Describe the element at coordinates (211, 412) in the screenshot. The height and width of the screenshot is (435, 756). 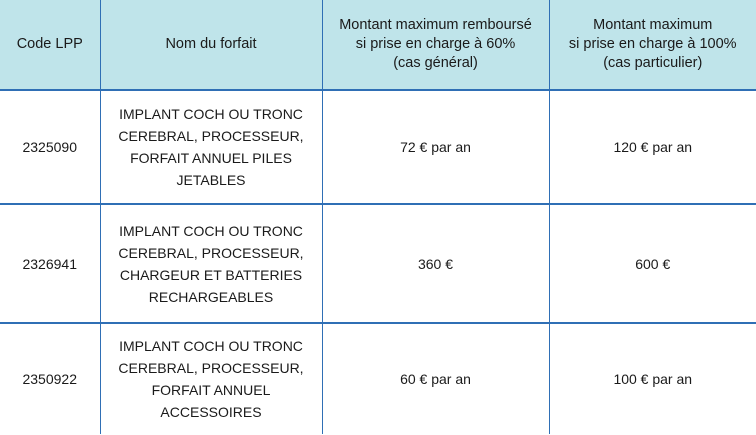
I see `cell-name-line: ACCESSOIRES` at that location.